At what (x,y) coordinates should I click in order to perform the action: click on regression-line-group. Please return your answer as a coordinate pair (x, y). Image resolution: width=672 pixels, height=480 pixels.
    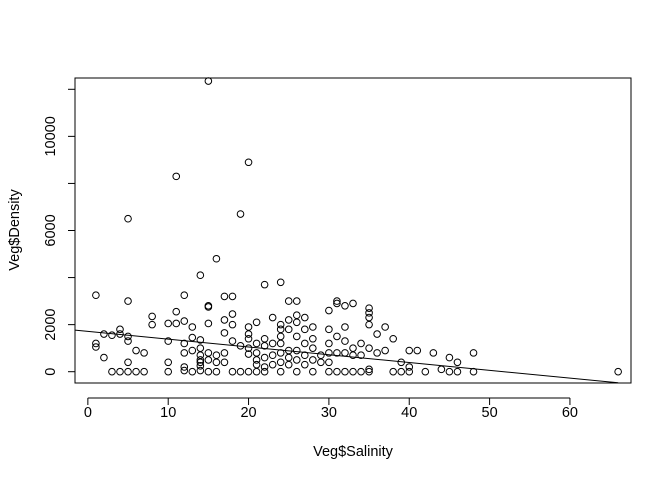
    Looking at the image, I should click on (346, 356).